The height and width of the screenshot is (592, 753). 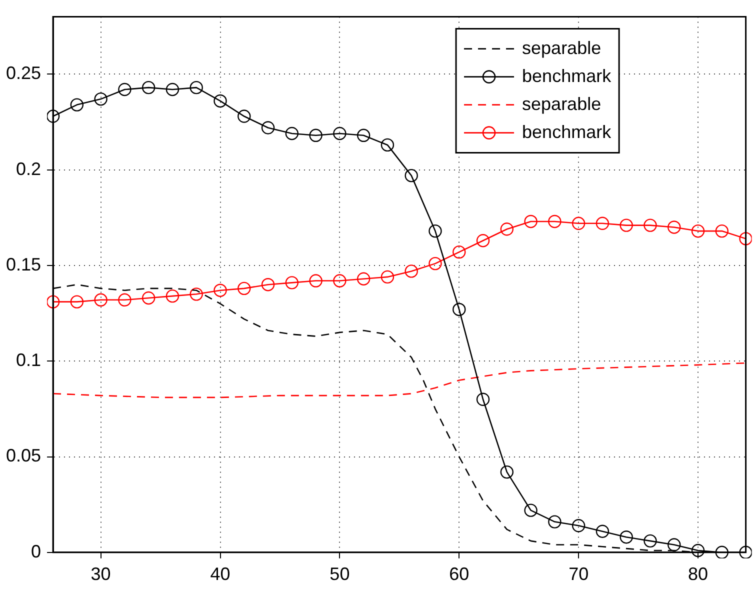 I want to click on y-tick-label: 0.15, so click(x=24, y=264).